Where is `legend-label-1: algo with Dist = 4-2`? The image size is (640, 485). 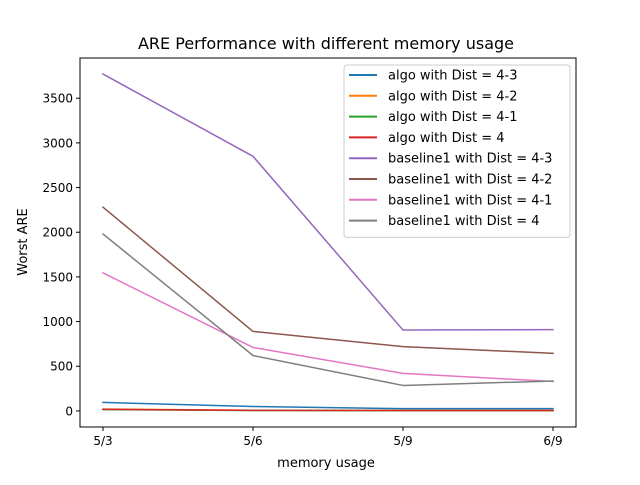
legend-label-1: algo with Dist = 4-2 is located at coordinates (453, 96).